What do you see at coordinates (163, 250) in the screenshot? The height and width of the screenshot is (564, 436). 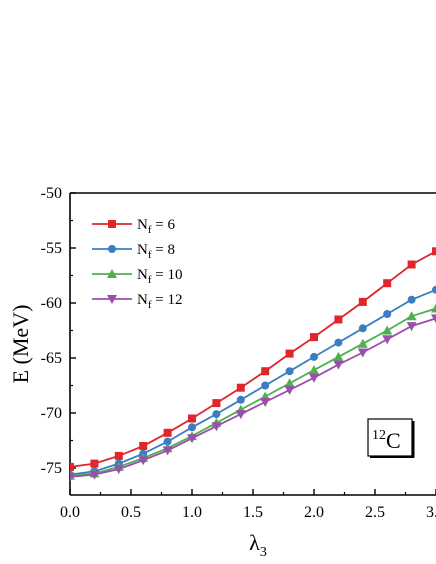 I see `legend-label-rest: = 8` at bounding box center [163, 250].